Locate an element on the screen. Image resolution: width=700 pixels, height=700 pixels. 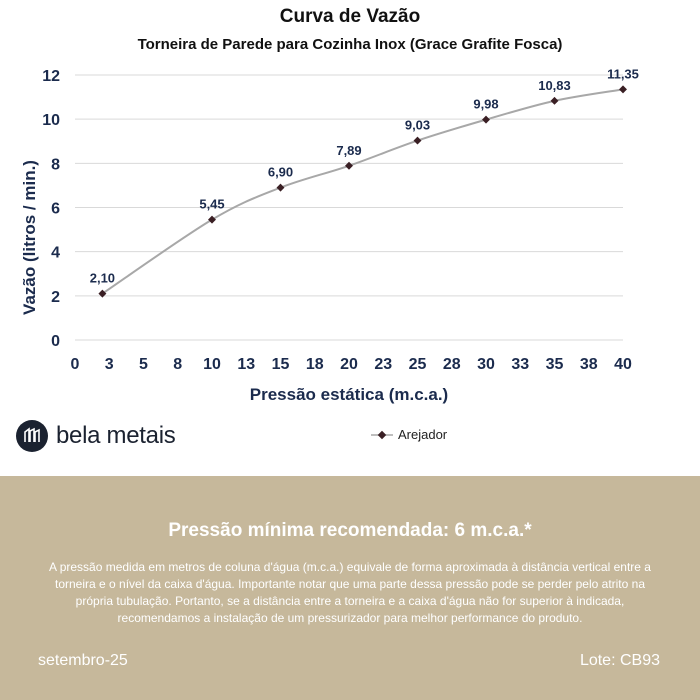
y-tick-label: 6 is located at coordinates (55, 209).